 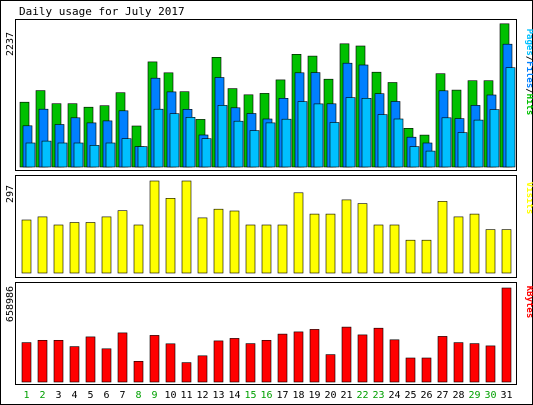 What do you see at coordinates (10, 194) in the screenshot?
I see `visits-max-label: 297` at bounding box center [10, 194].